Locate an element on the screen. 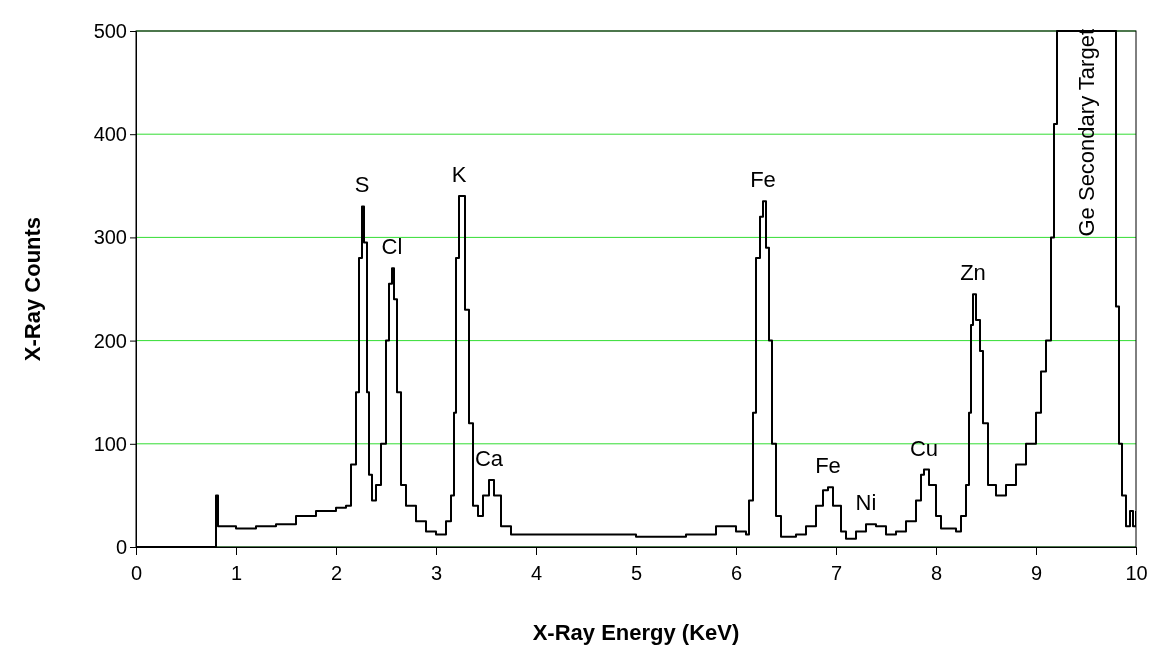 This screenshot has width=1167, height=668. y-axis-title: X-Ray Counts is located at coordinates (32, 289).